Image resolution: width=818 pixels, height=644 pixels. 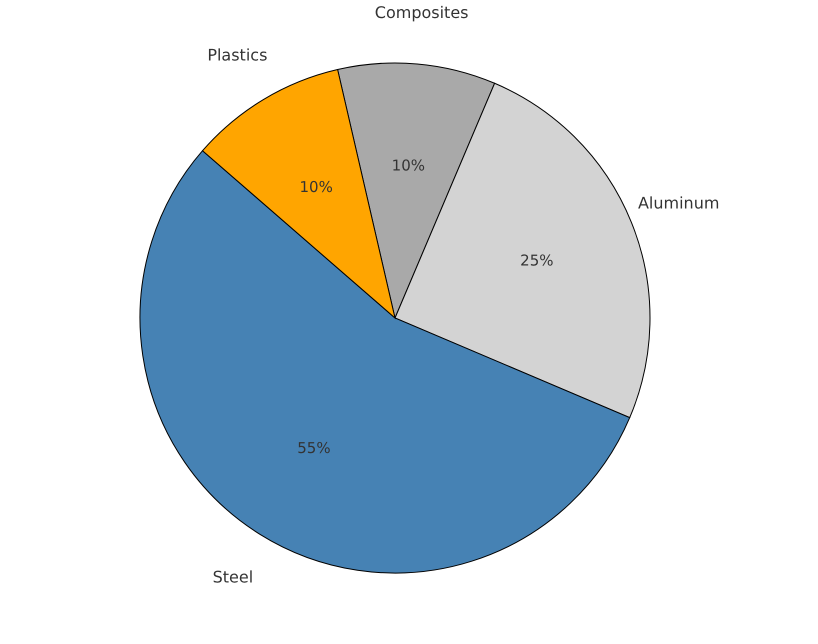 I want to click on slice-label: Composites, so click(x=421, y=12).